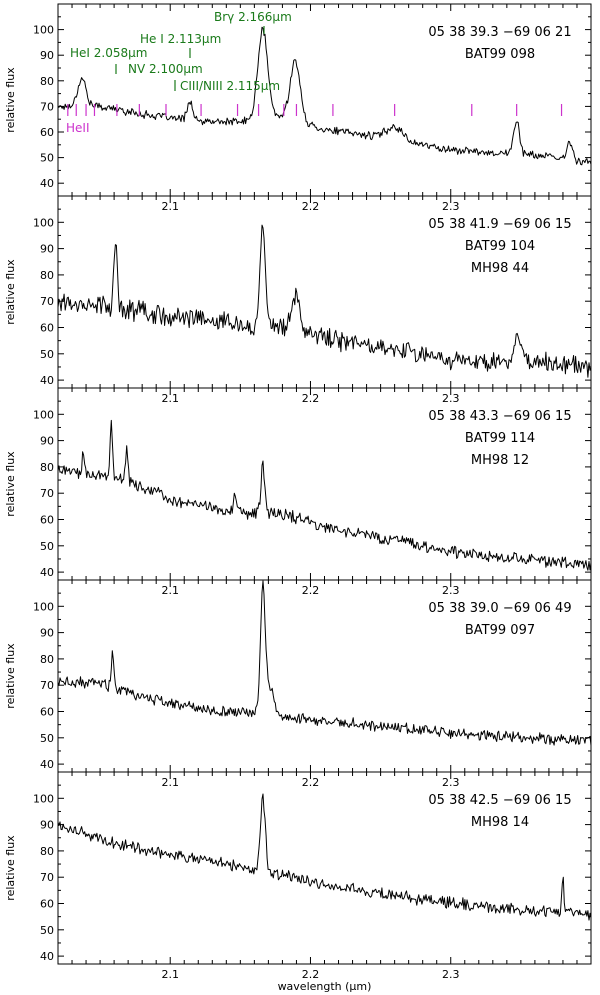 Image resolution: width=600 pixels, height=995 pixels. I want to click on panel-annotation: 05 38 42.5 −69 06 15, so click(499, 800).